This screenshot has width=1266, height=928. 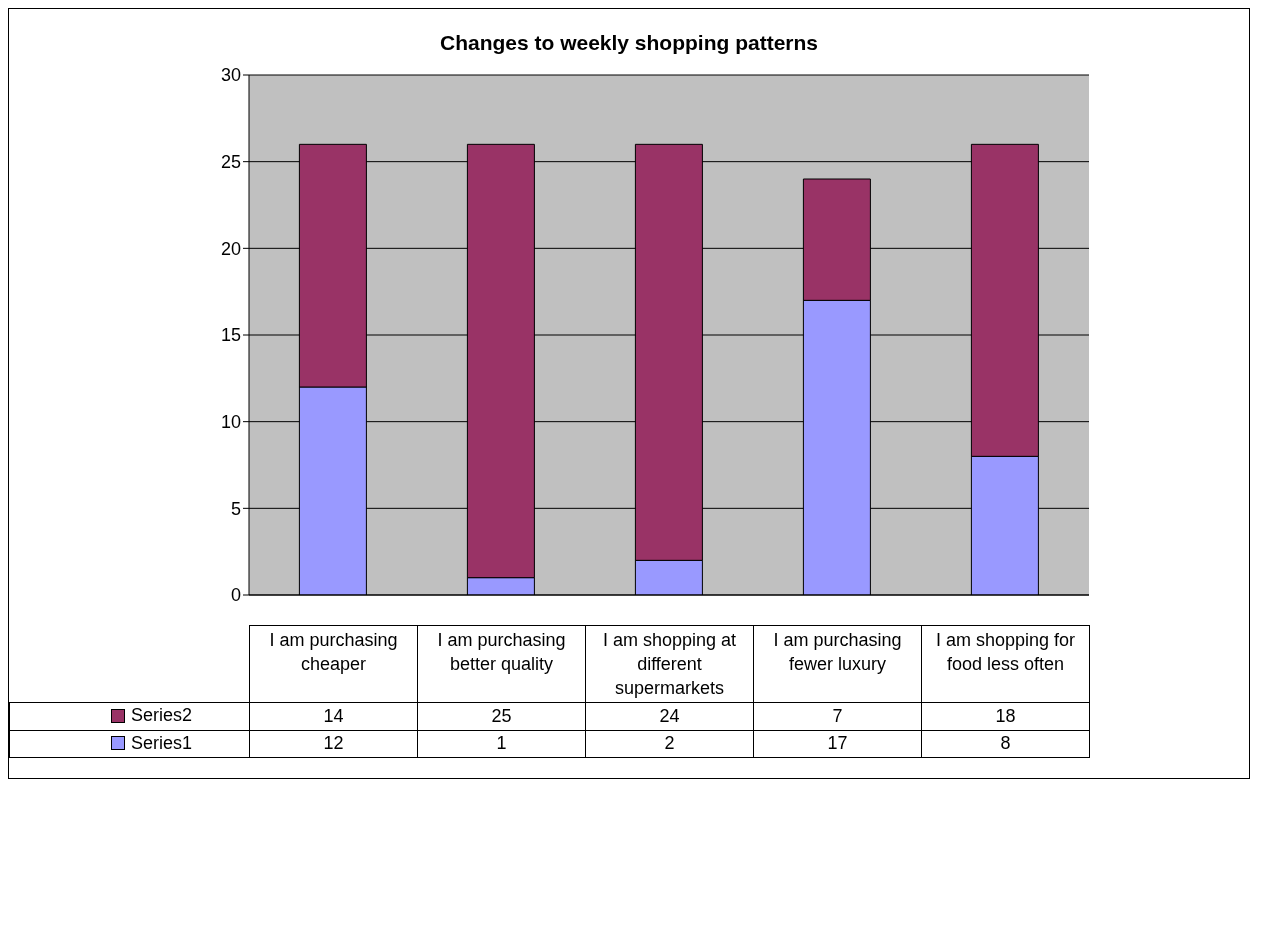 What do you see at coordinates (162, 743) in the screenshot?
I see `legend-label: Series1` at bounding box center [162, 743].